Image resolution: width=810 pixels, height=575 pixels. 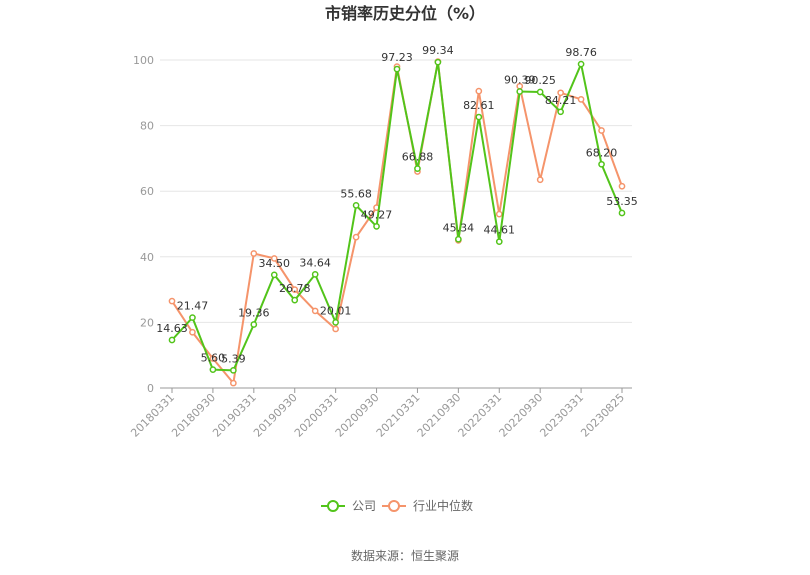 What do you see at coordinates (193, 306) in the screenshot?
I see `data-label: 21.47` at bounding box center [193, 306].